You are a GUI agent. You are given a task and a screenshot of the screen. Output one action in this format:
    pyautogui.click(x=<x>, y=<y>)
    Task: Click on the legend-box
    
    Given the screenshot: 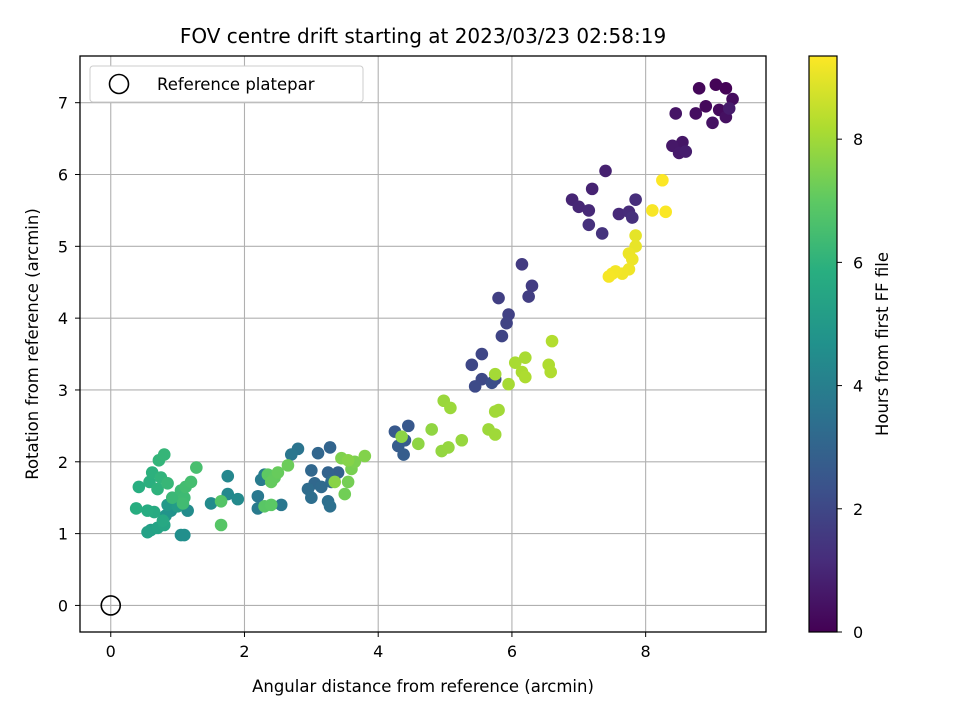 What is the action you would take?
    pyautogui.click(x=226, y=84)
    